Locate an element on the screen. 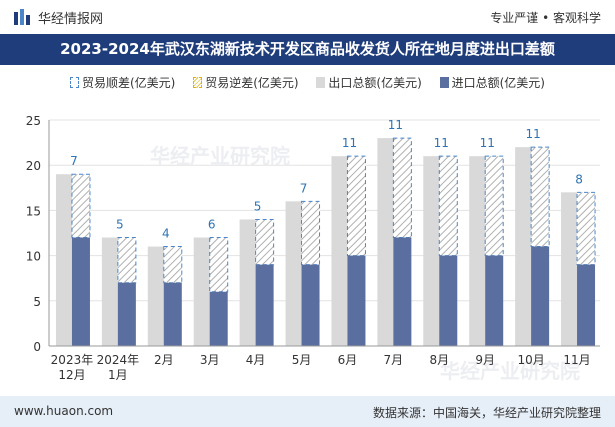 This screenshot has width=615, height=427. legend-swatch-export is located at coordinates (321, 82).